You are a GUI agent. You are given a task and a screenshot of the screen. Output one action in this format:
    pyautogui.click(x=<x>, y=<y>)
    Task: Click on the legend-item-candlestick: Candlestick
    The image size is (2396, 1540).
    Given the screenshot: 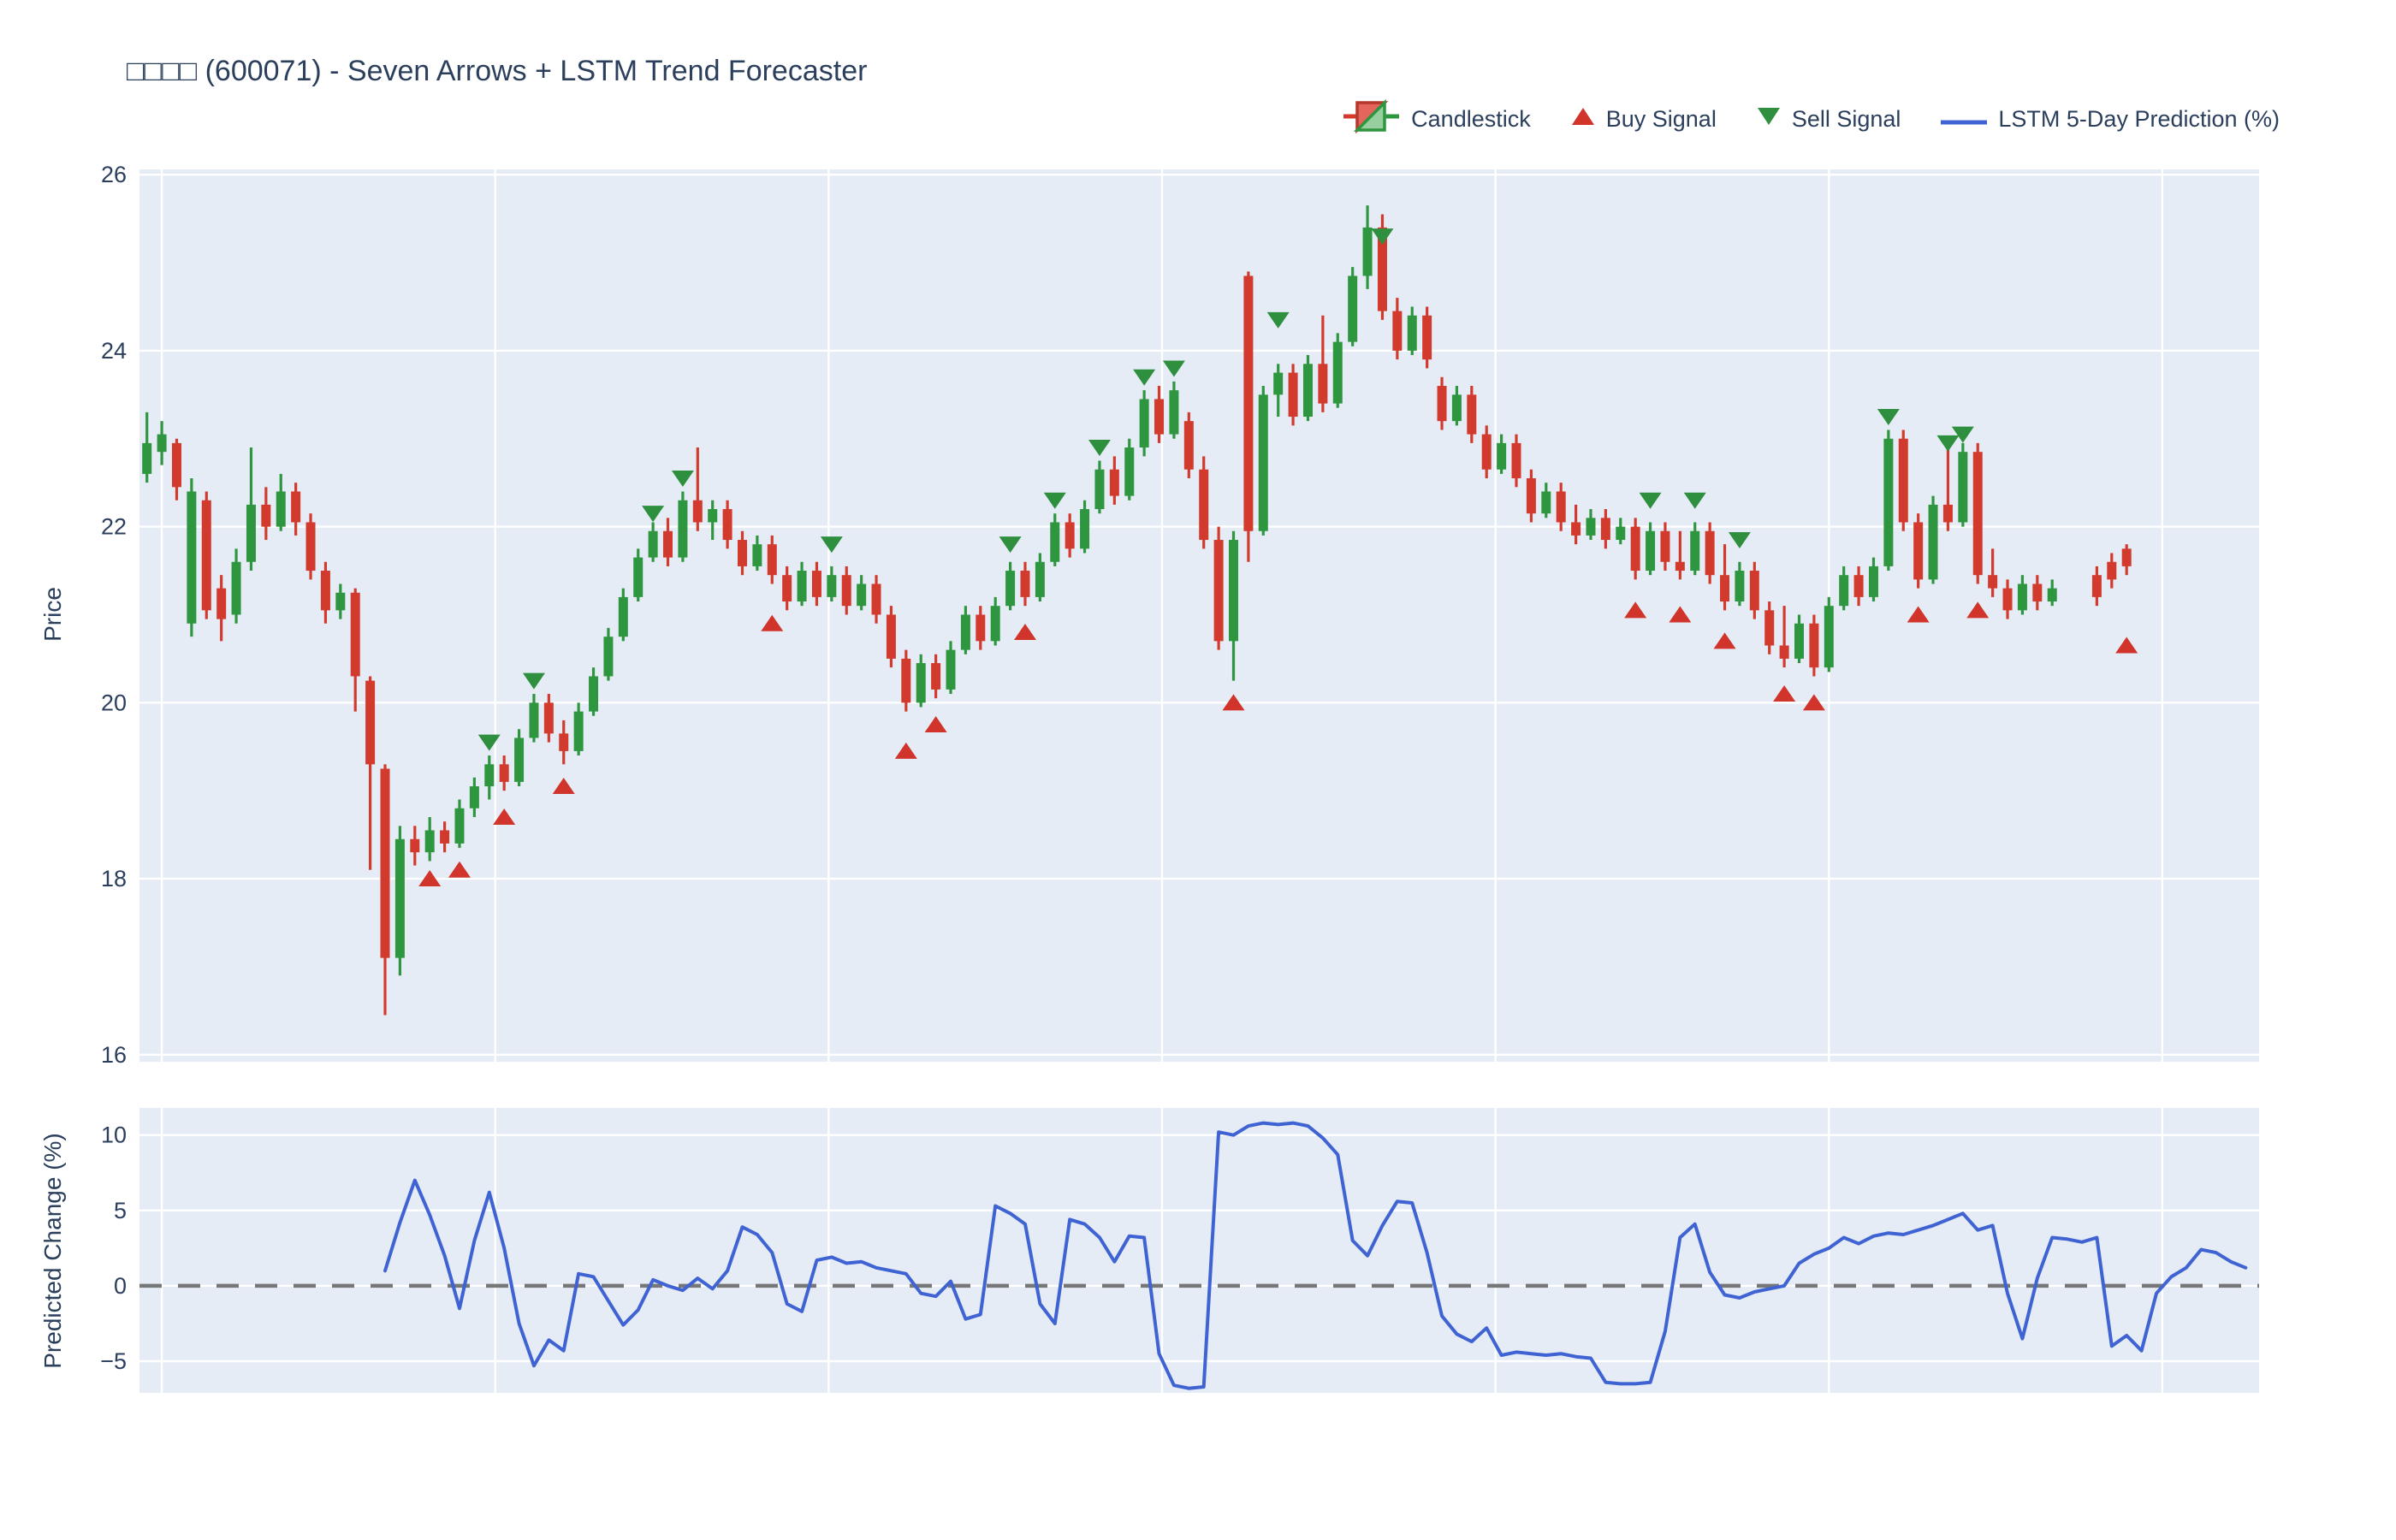 What is the action you would take?
    pyautogui.click(x=1437, y=118)
    